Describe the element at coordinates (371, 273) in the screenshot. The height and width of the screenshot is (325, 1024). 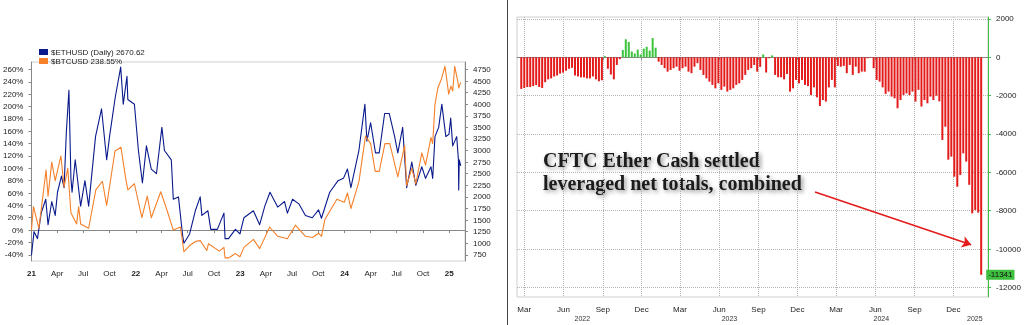
I see `x-tick-label: Apr` at that location.